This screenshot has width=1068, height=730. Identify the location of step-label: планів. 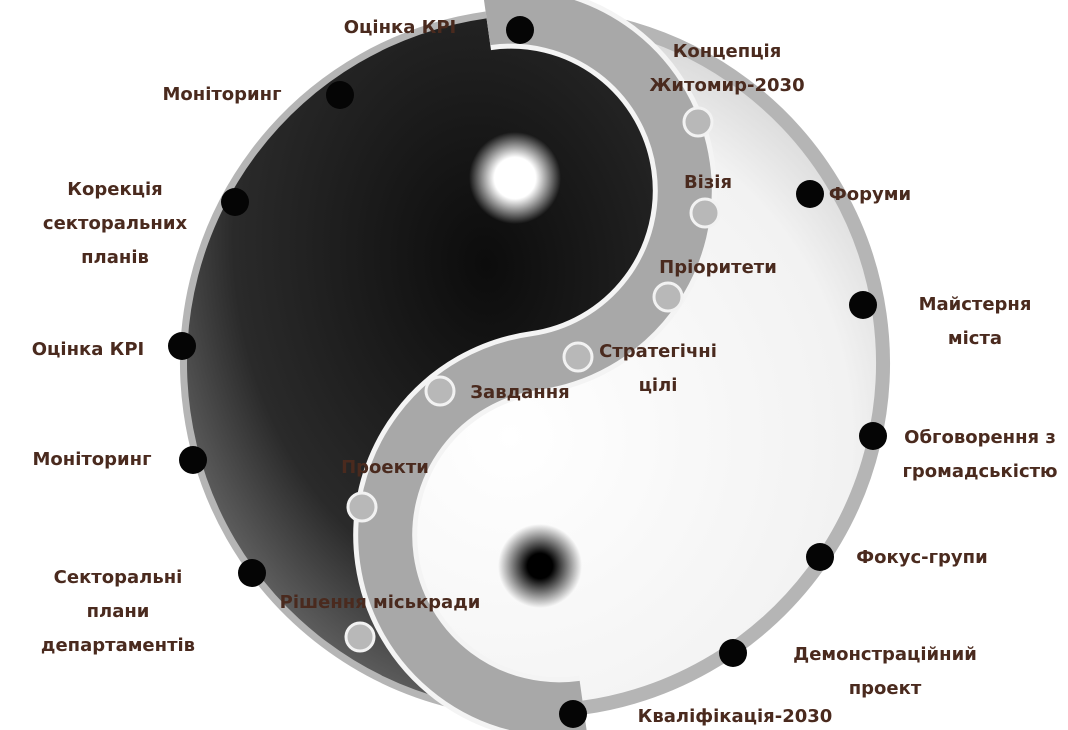
(115, 257).